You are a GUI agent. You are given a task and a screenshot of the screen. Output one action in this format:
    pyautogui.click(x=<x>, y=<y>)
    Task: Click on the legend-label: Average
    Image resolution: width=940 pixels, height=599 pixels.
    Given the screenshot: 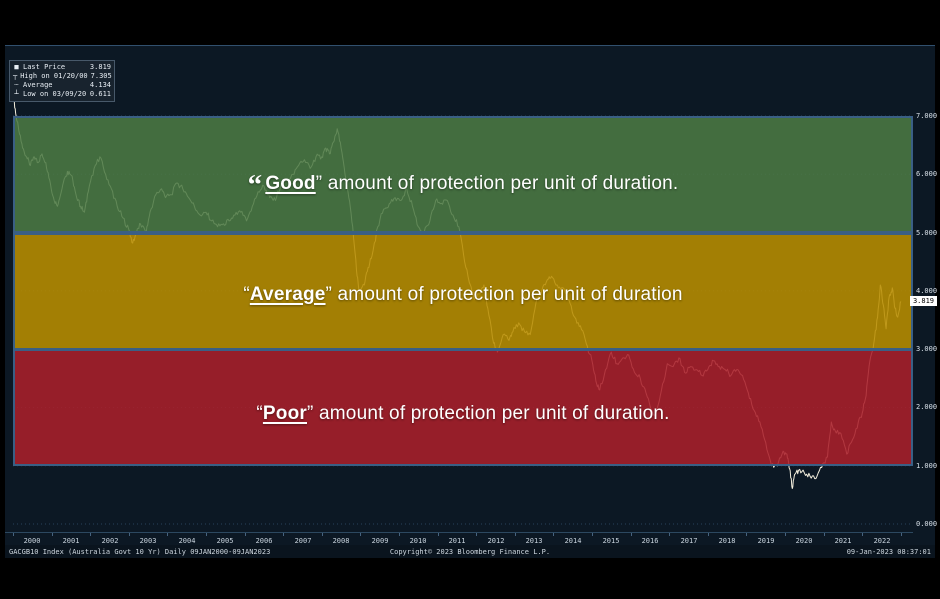 What is the action you would take?
    pyautogui.click(x=38, y=85)
    